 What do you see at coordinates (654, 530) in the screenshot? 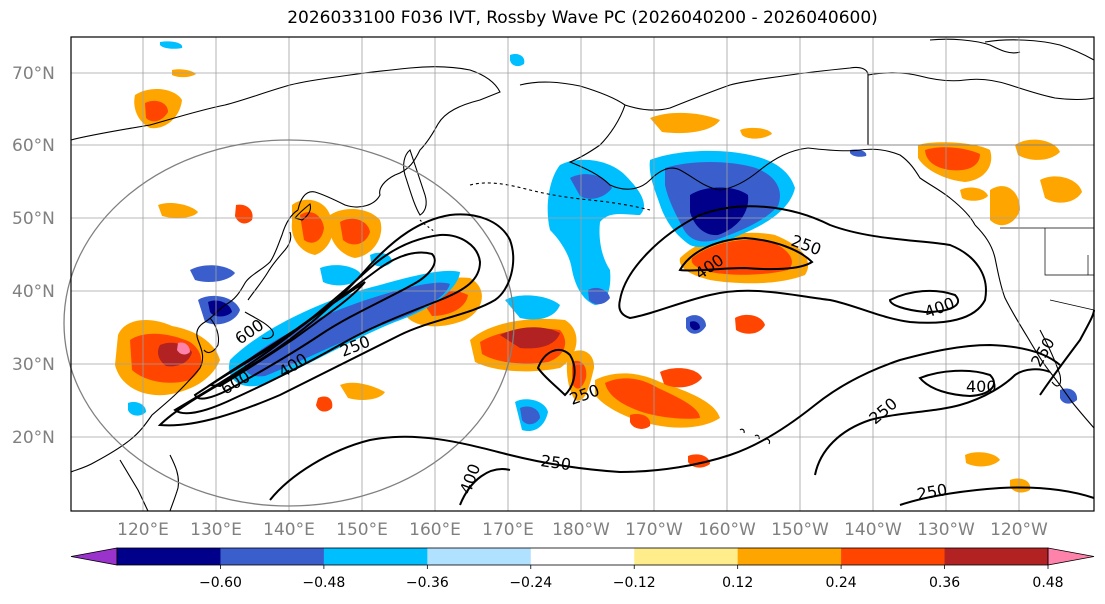
I see `lon-label: 170°W` at bounding box center [654, 530].